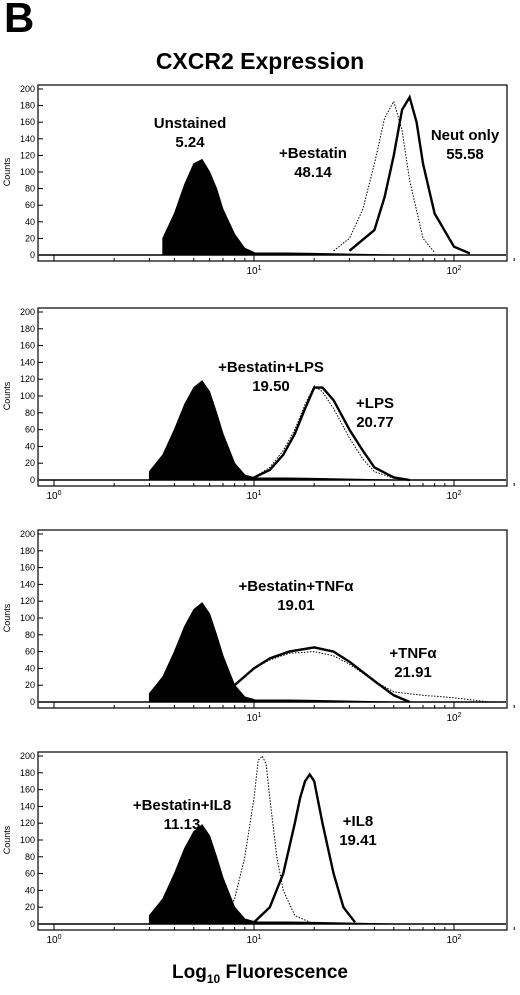  Describe the element at coordinates (271, 386) in the screenshot. I see `annotation-value: 19.50` at that location.